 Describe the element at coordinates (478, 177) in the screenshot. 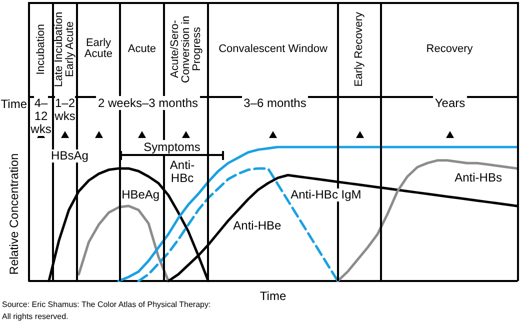

I see `series-label: Anti-HBs` at that location.